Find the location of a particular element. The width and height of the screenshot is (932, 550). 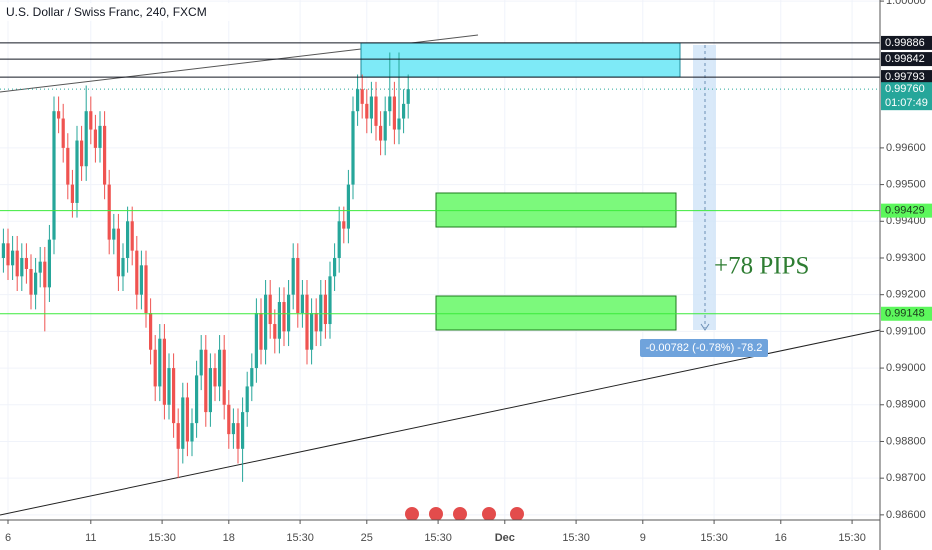

y-tick-label: 0.99500 is located at coordinates (906, 184).